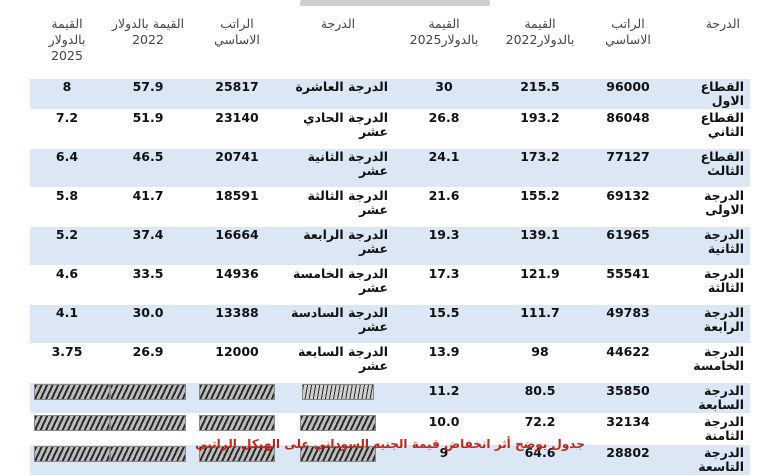 This screenshot has height=476, width=780. I want to click on cell-right-grade: الدرجة السابعة, so click(710, 398).